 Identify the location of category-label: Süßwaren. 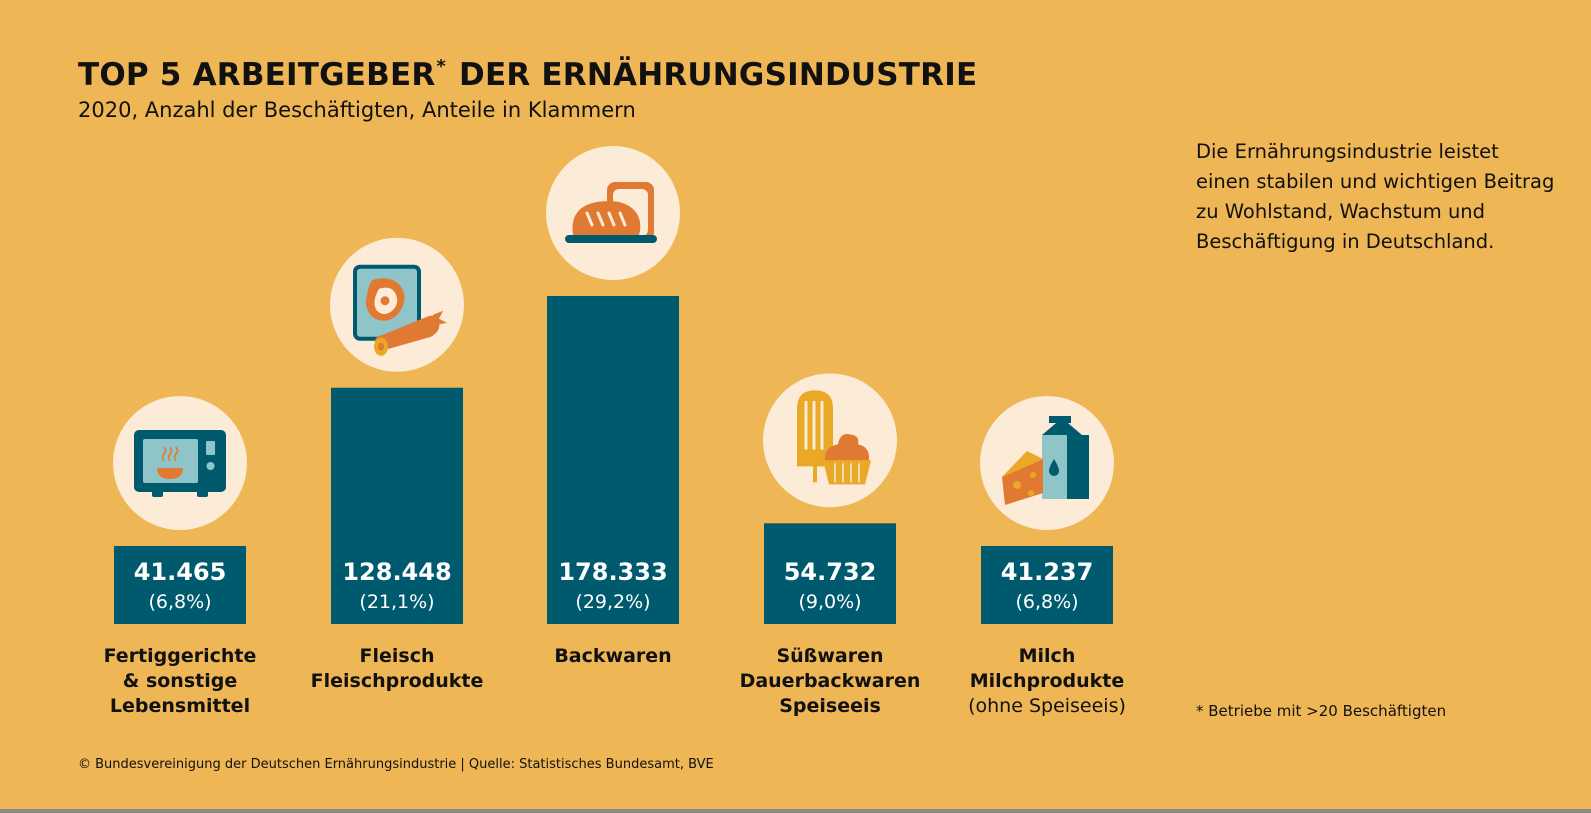
(829, 656).